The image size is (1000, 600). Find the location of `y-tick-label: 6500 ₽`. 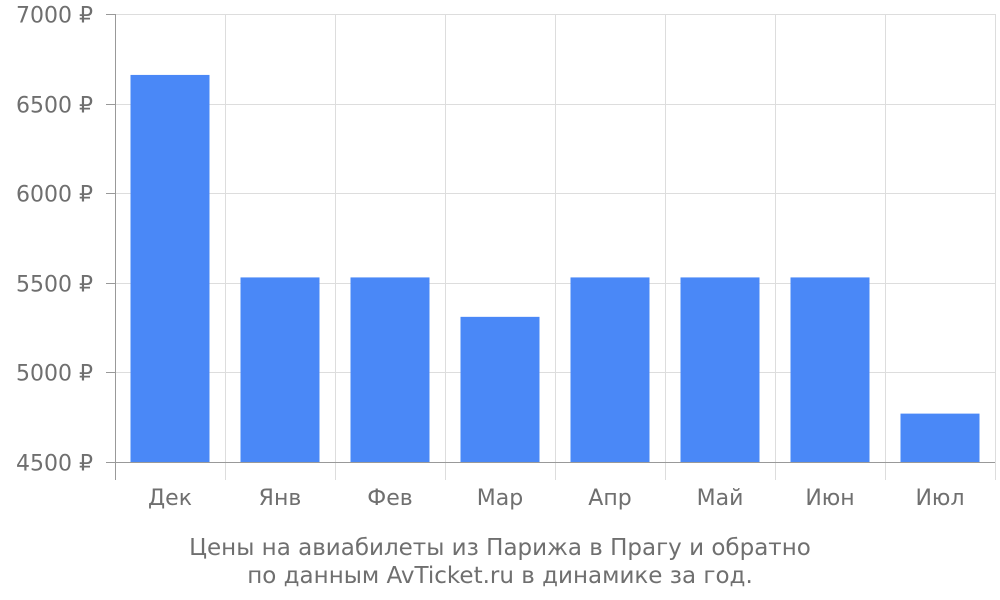

y-tick-label: 6500 ₽ is located at coordinates (54, 106).